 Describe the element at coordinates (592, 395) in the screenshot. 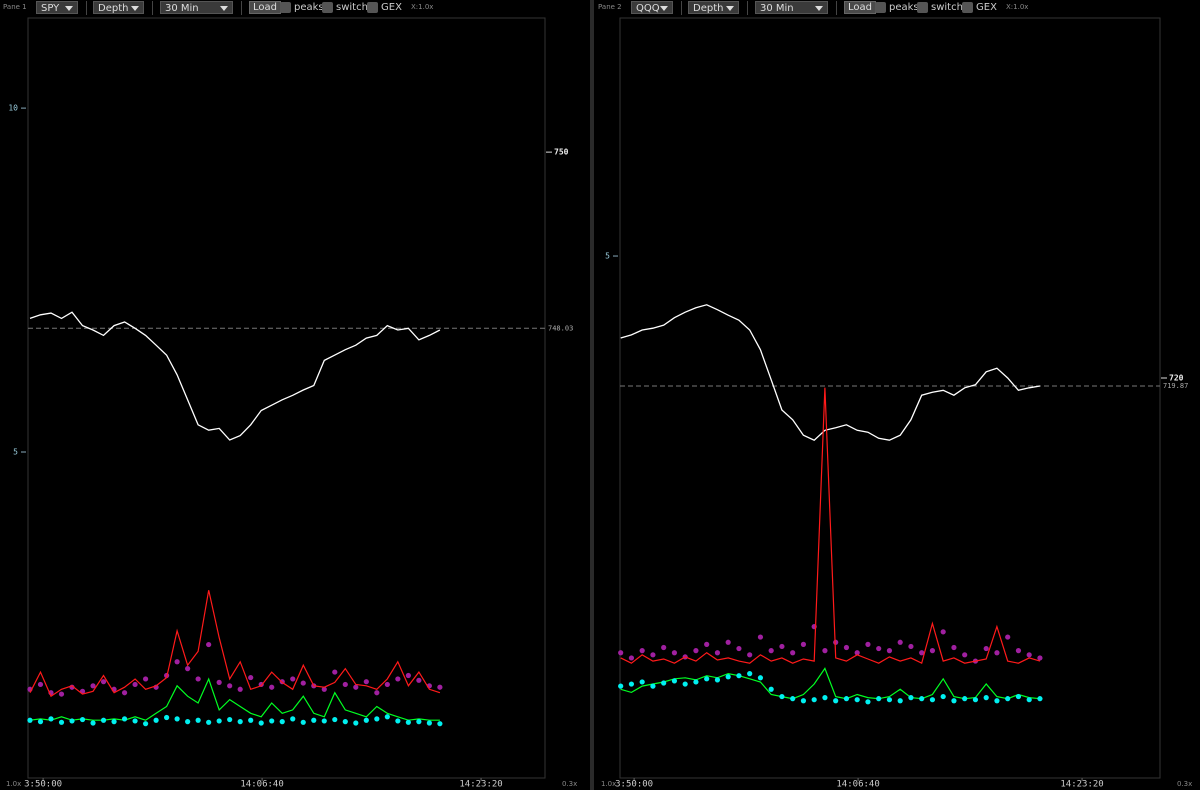

I see `divider` at that location.